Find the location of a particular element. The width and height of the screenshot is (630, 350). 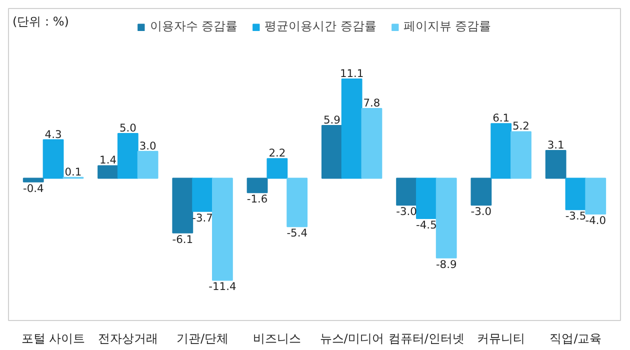

x-tick-label: 직업/교육 is located at coordinates (576, 339).